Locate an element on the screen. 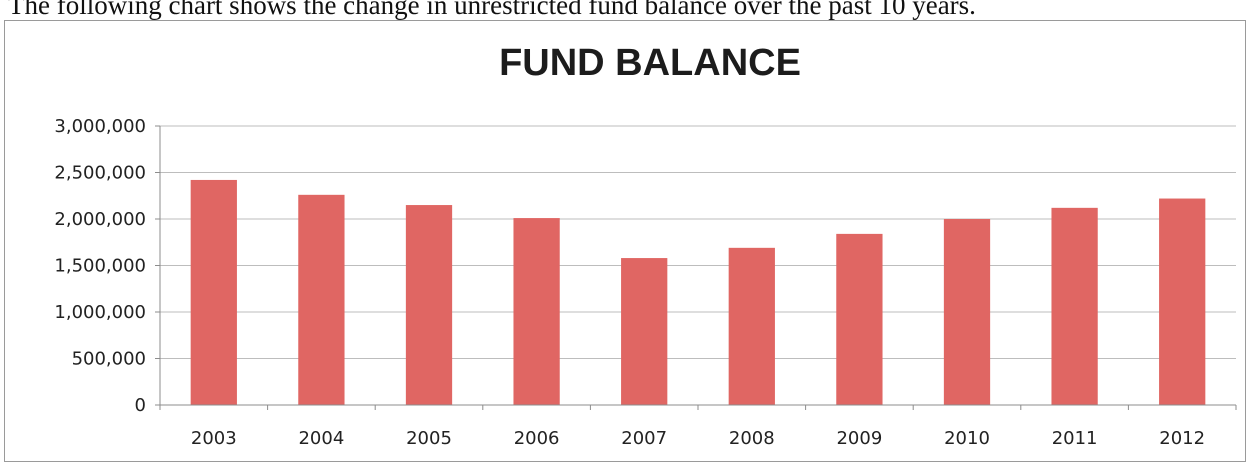  x-tick-label: 2009 is located at coordinates (859, 438).